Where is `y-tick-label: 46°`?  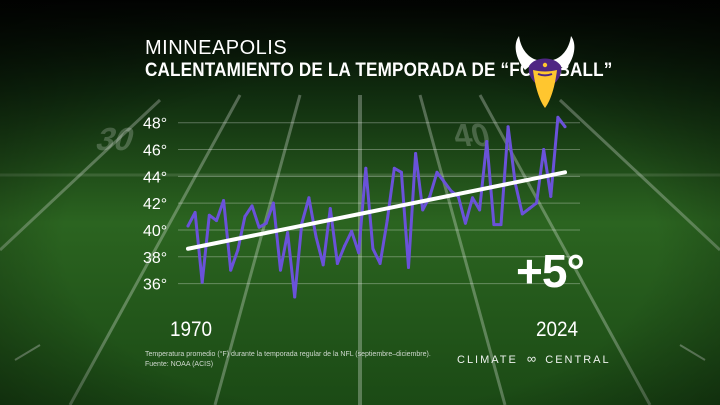 y-tick-label: 46° is located at coordinates (155, 151).